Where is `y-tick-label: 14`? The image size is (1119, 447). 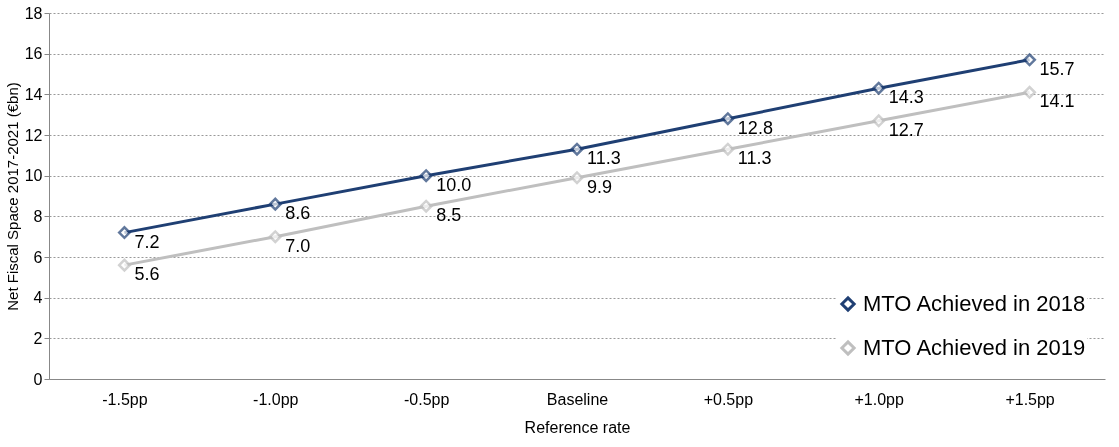
y-tick-label: 14 is located at coordinates (33, 94).